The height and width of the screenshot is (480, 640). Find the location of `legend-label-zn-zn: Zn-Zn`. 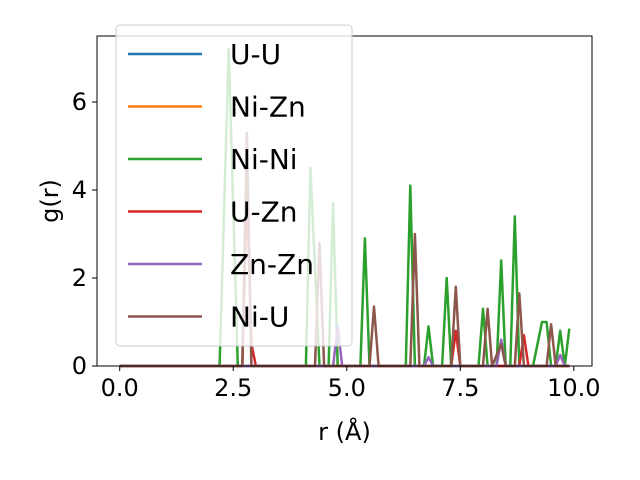

legend-label-zn-zn: Zn-Zn is located at coordinates (272, 264).